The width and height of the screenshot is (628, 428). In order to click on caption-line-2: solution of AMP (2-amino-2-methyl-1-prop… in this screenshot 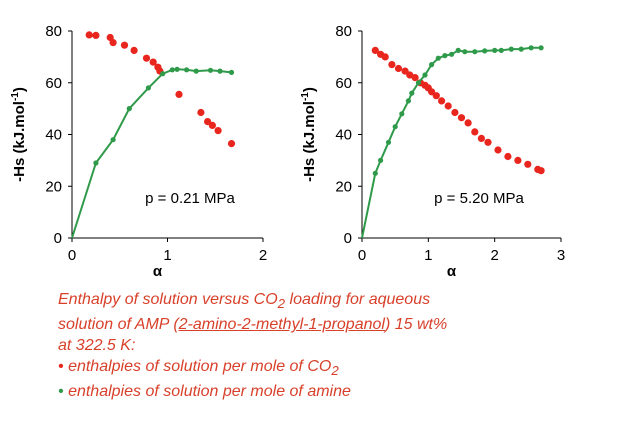, I will do `click(338, 324)`.